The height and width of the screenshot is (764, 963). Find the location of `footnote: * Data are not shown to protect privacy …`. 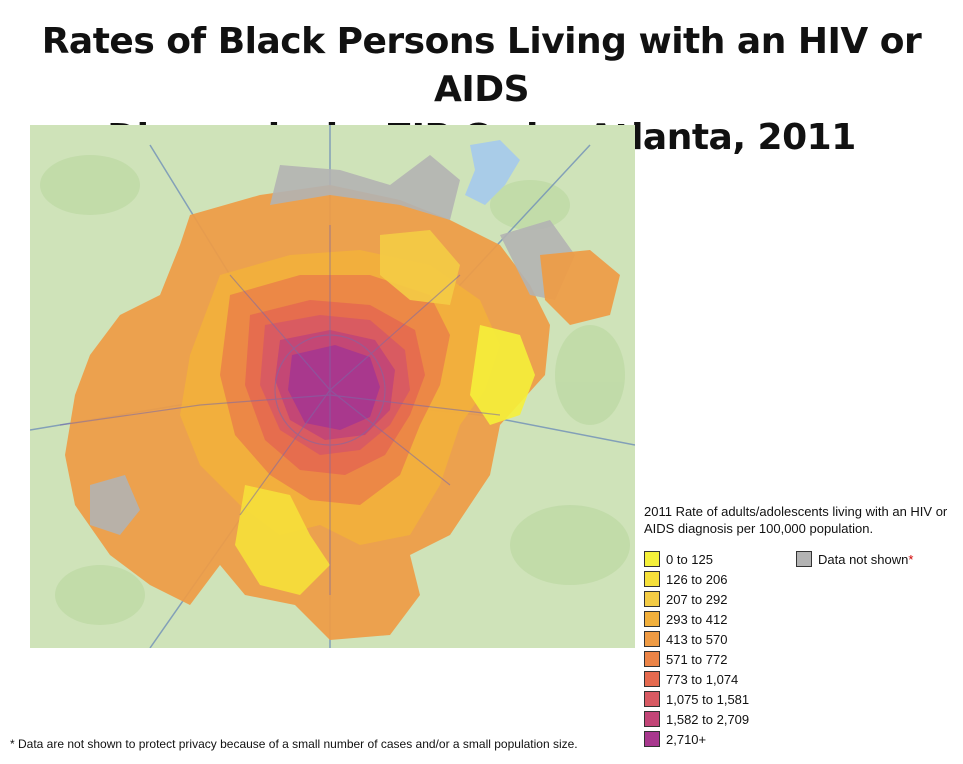

footnote: * Data are not shown to protect privacy … is located at coordinates (294, 744).